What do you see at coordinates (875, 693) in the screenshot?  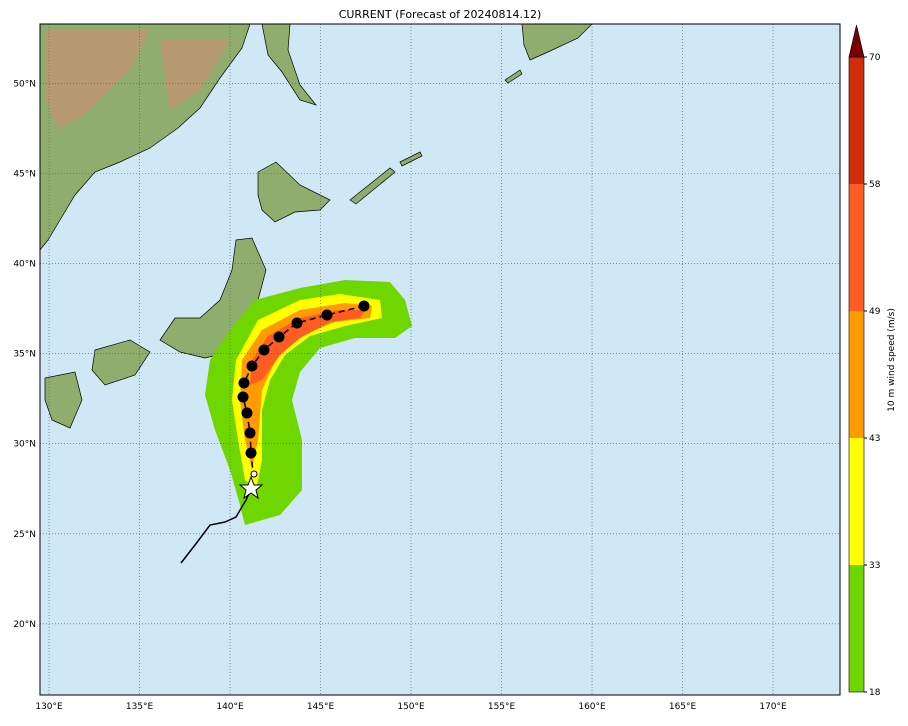 I see `colorbar-tick-label: 18` at bounding box center [875, 693].